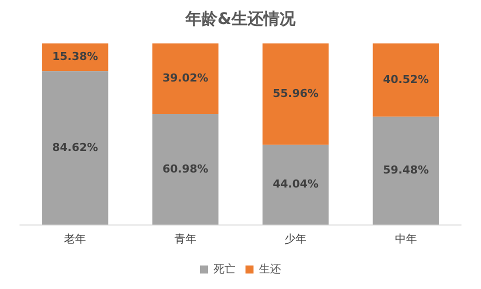 The width and height of the screenshot is (481, 289). I want to click on x-tick-label: 青年, so click(185, 239).